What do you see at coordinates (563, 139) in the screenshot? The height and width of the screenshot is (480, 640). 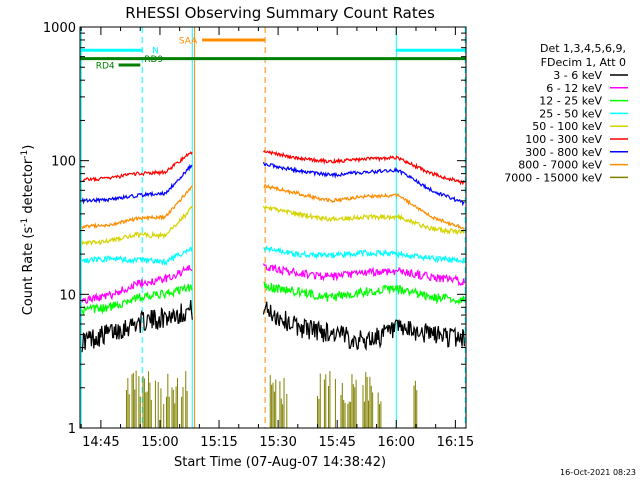 I see `legend-entry: 100 - 300 keV` at bounding box center [563, 139].